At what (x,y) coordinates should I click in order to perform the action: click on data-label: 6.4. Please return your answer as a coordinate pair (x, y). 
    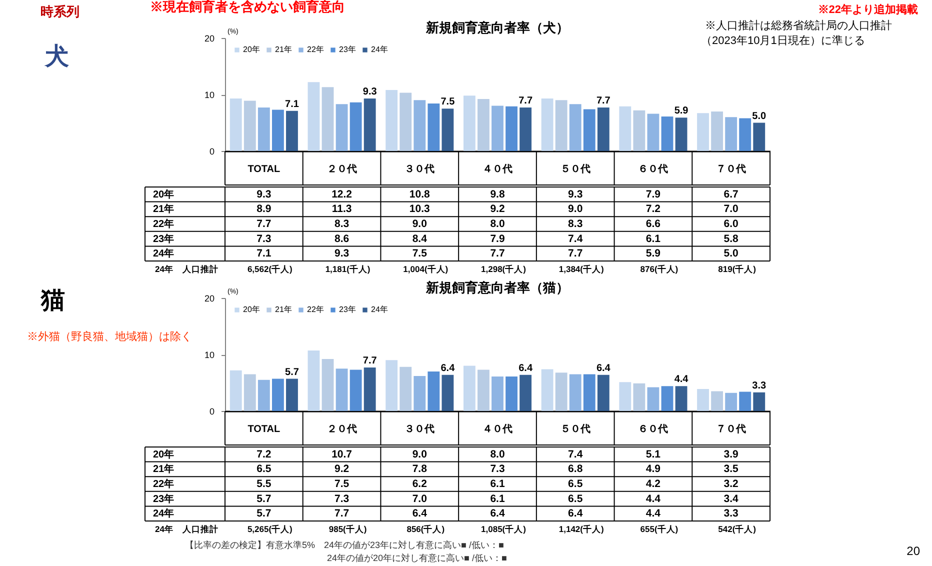
    Looking at the image, I should click on (575, 514).